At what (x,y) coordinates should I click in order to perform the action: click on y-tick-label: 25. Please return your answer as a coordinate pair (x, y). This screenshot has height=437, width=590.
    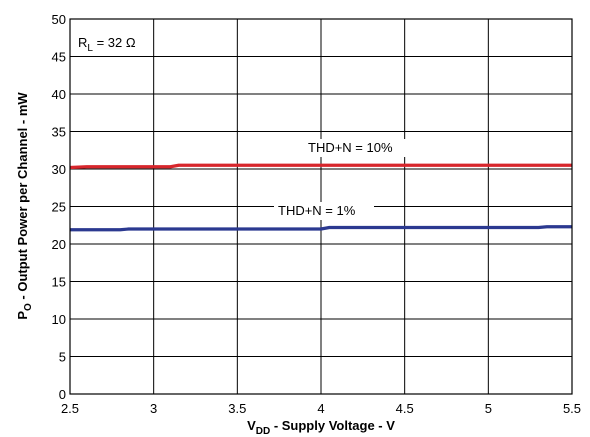
    Looking at the image, I should click on (59, 207).